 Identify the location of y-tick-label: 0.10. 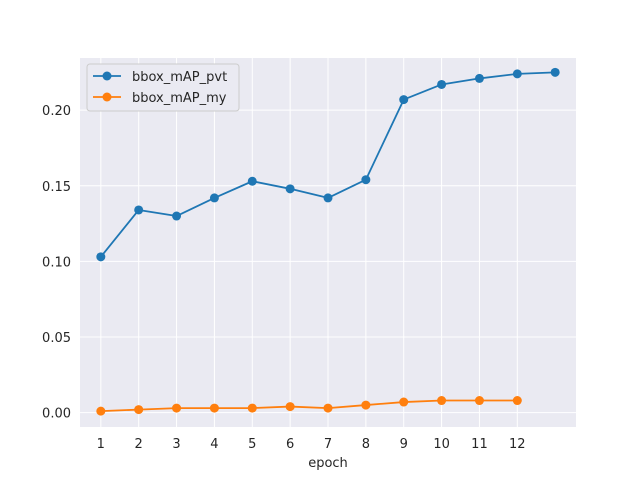
(56, 262).